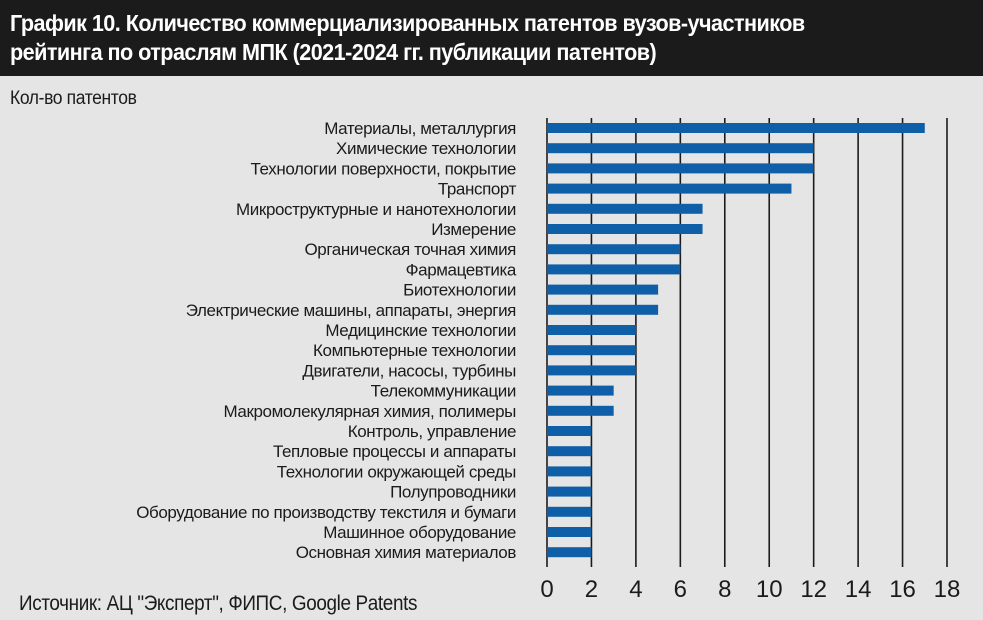  I want to click on category-label: Основная химия материалов, so click(406, 552).